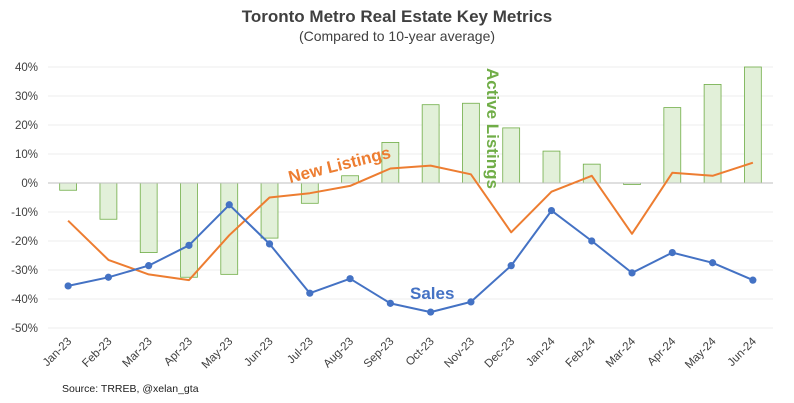 This screenshot has width=794, height=403. I want to click on x-tick-label: Jun-23, so click(258, 352).